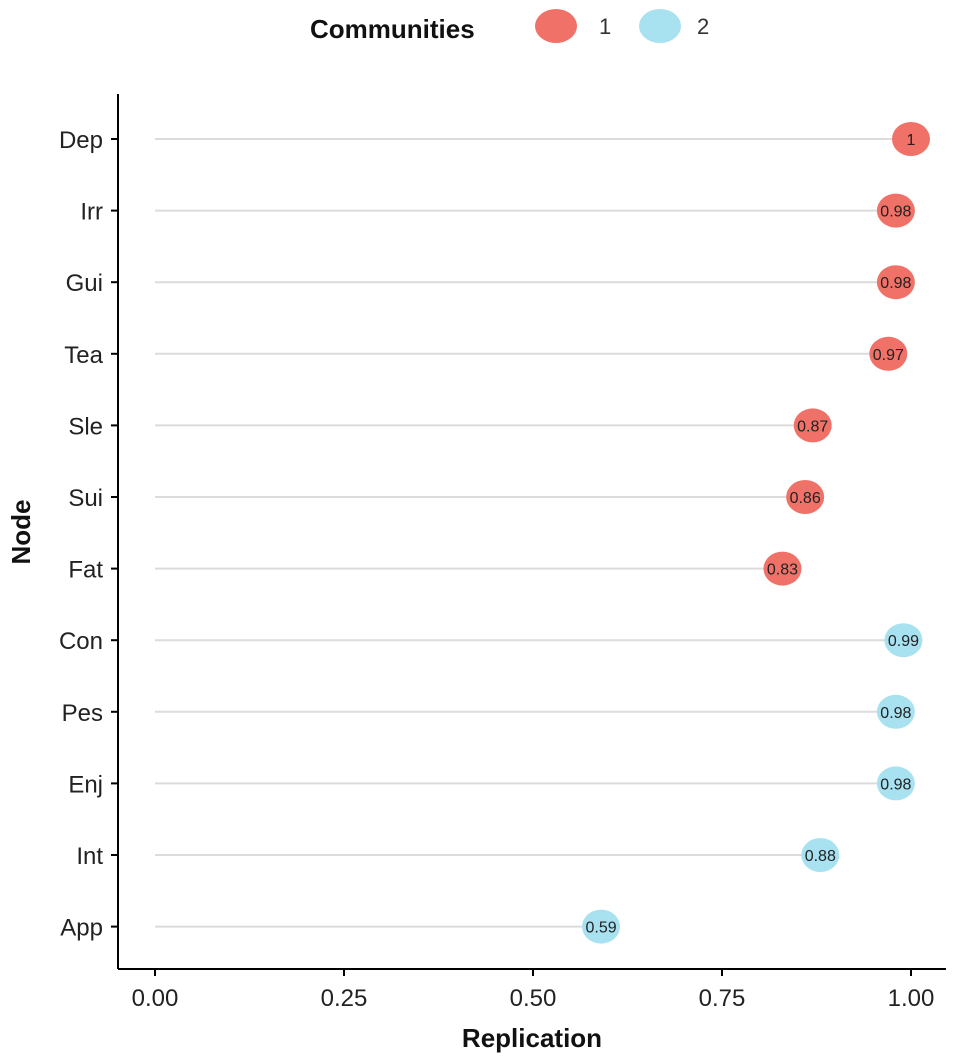  I want to click on point-label-dep: 1, so click(911, 140).